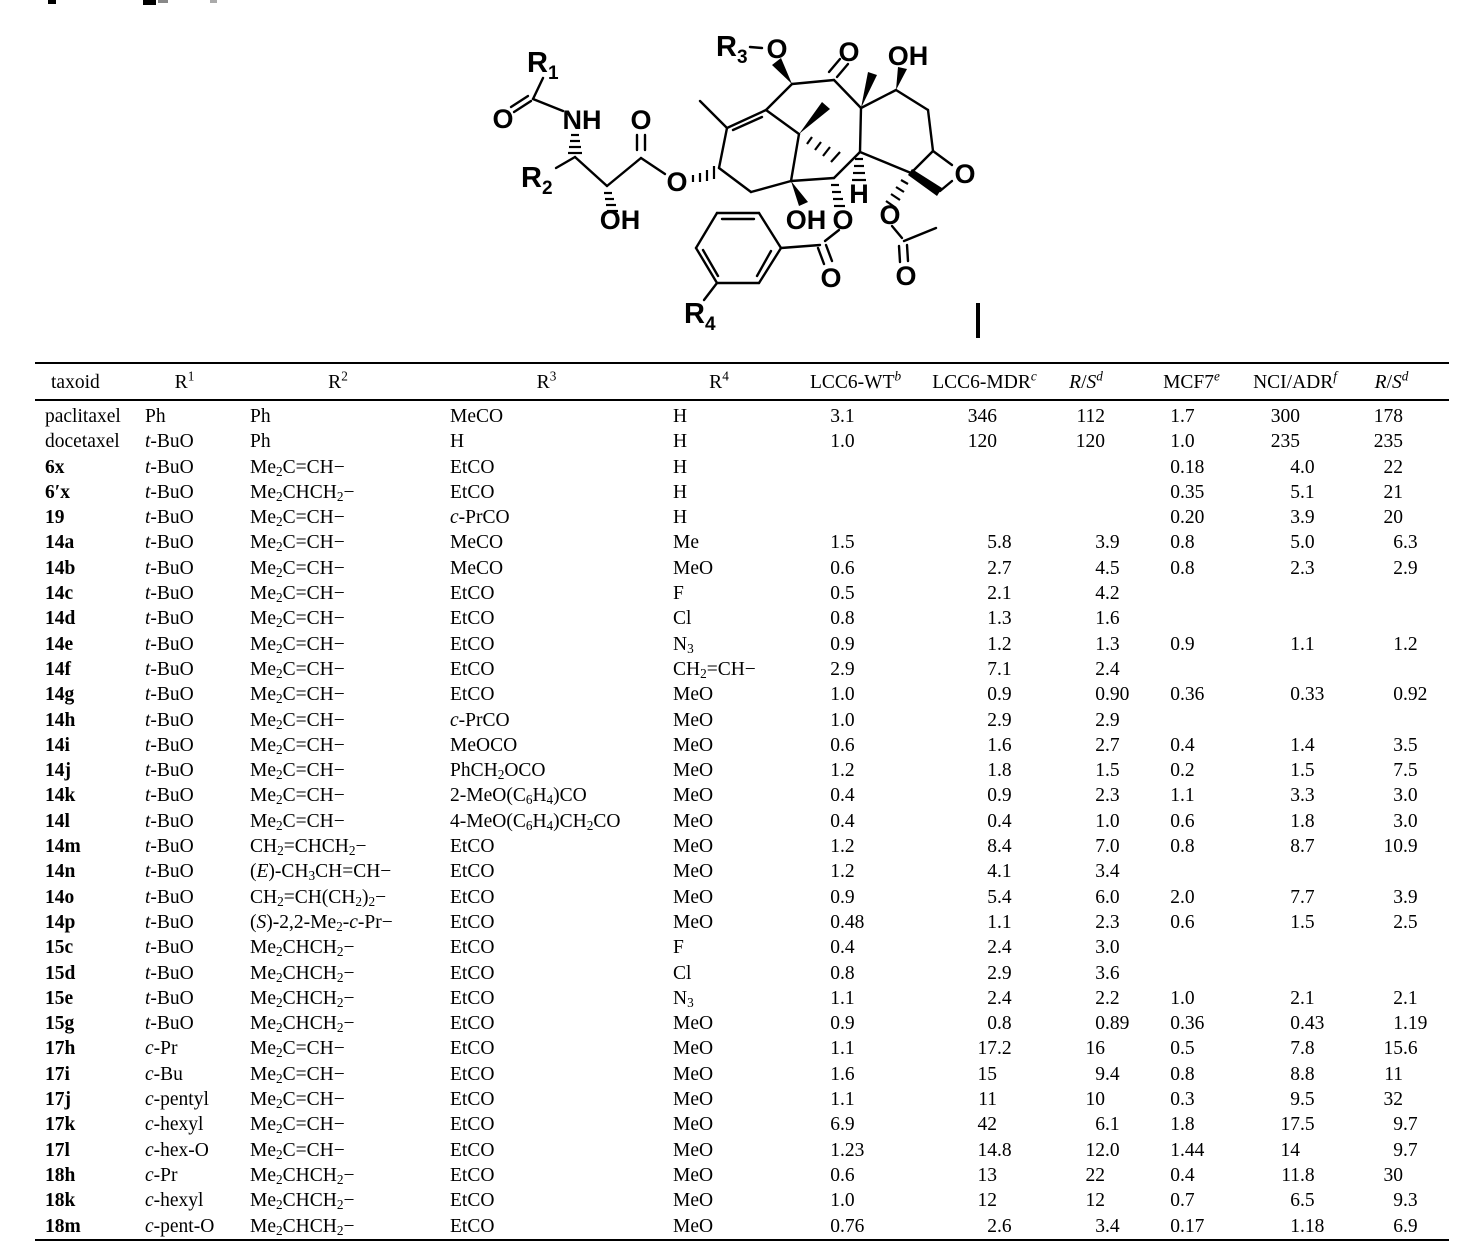 Image resolution: width=1484 pixels, height=1246 pixels. I want to click on cell-r1: c-hex-O, so click(177, 1150).